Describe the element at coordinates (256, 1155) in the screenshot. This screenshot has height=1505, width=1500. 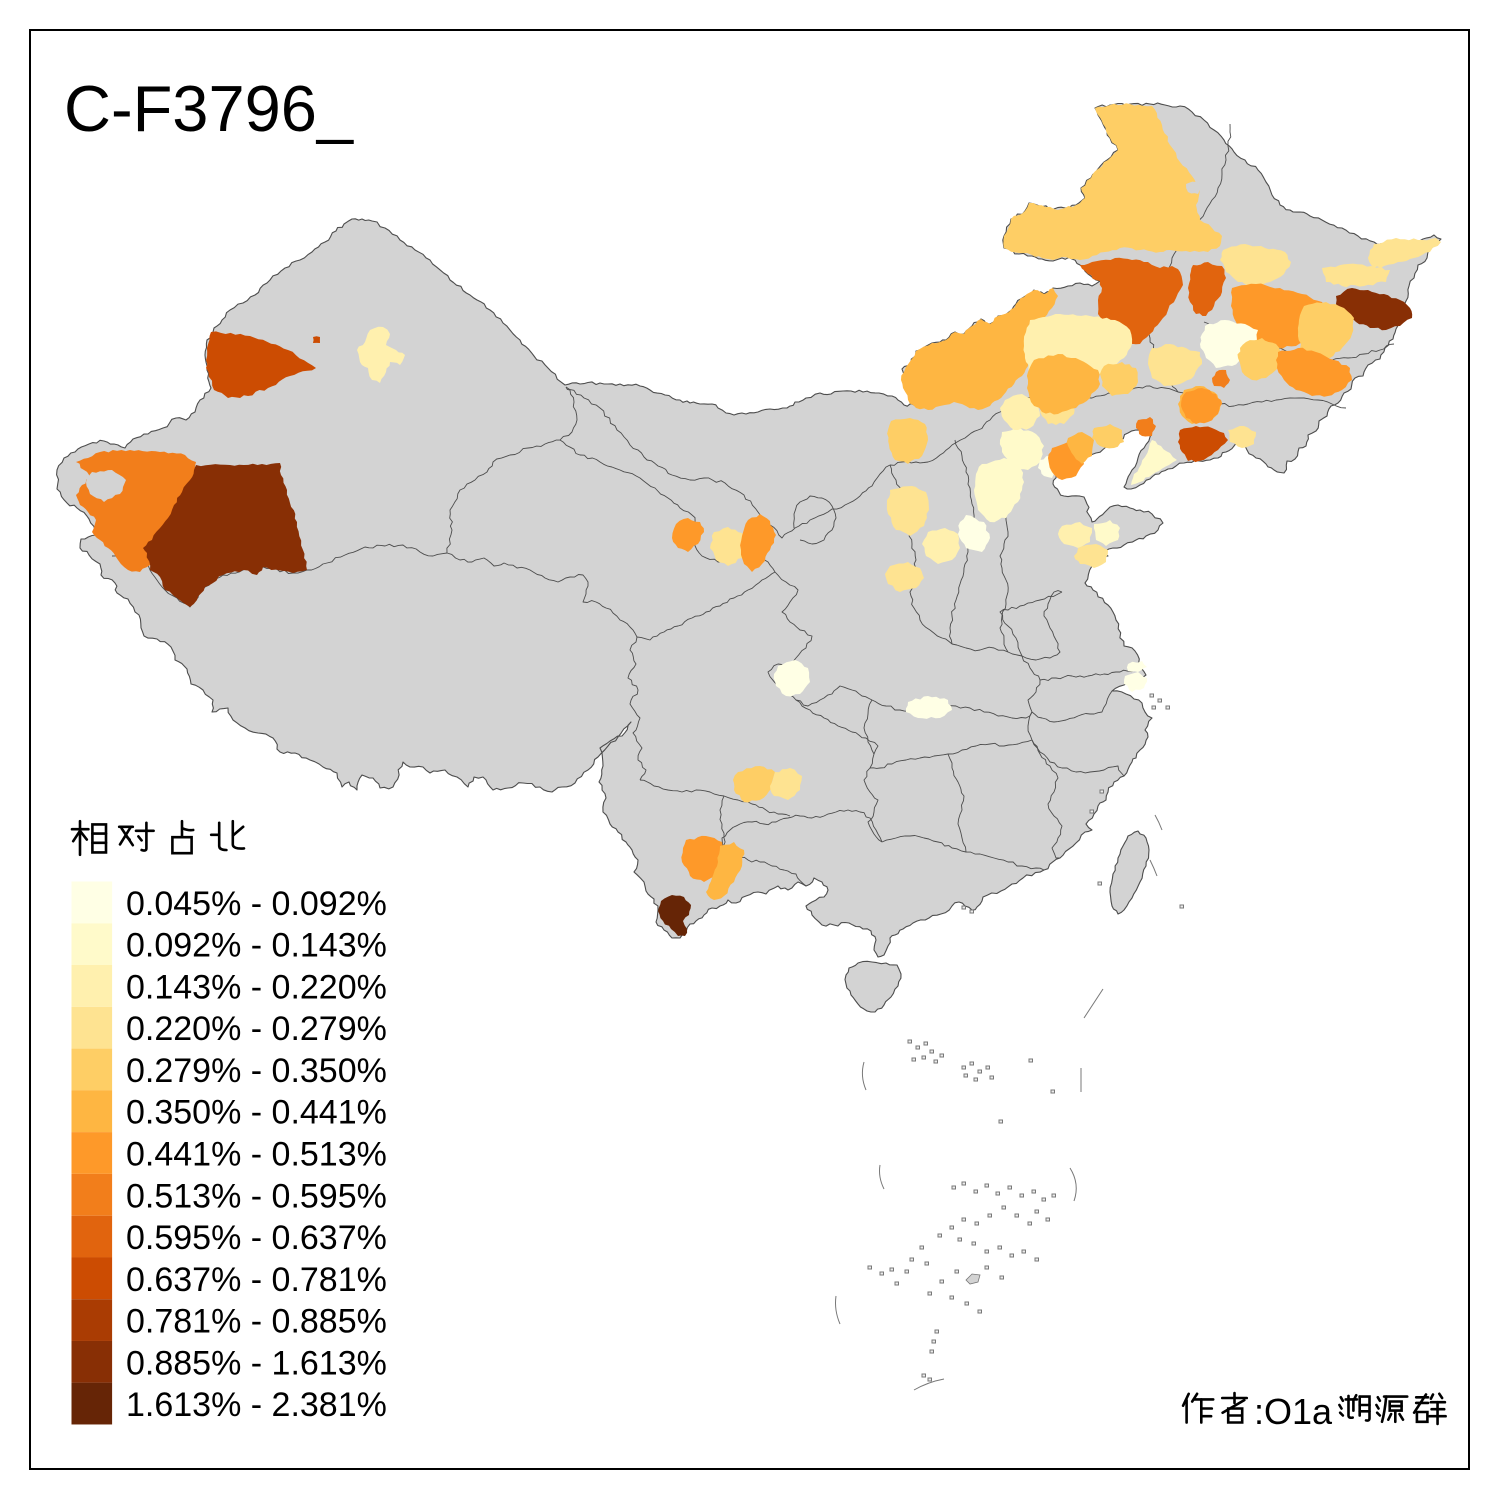
I see `svg-text: 0.441% - 0.513%` at that location.